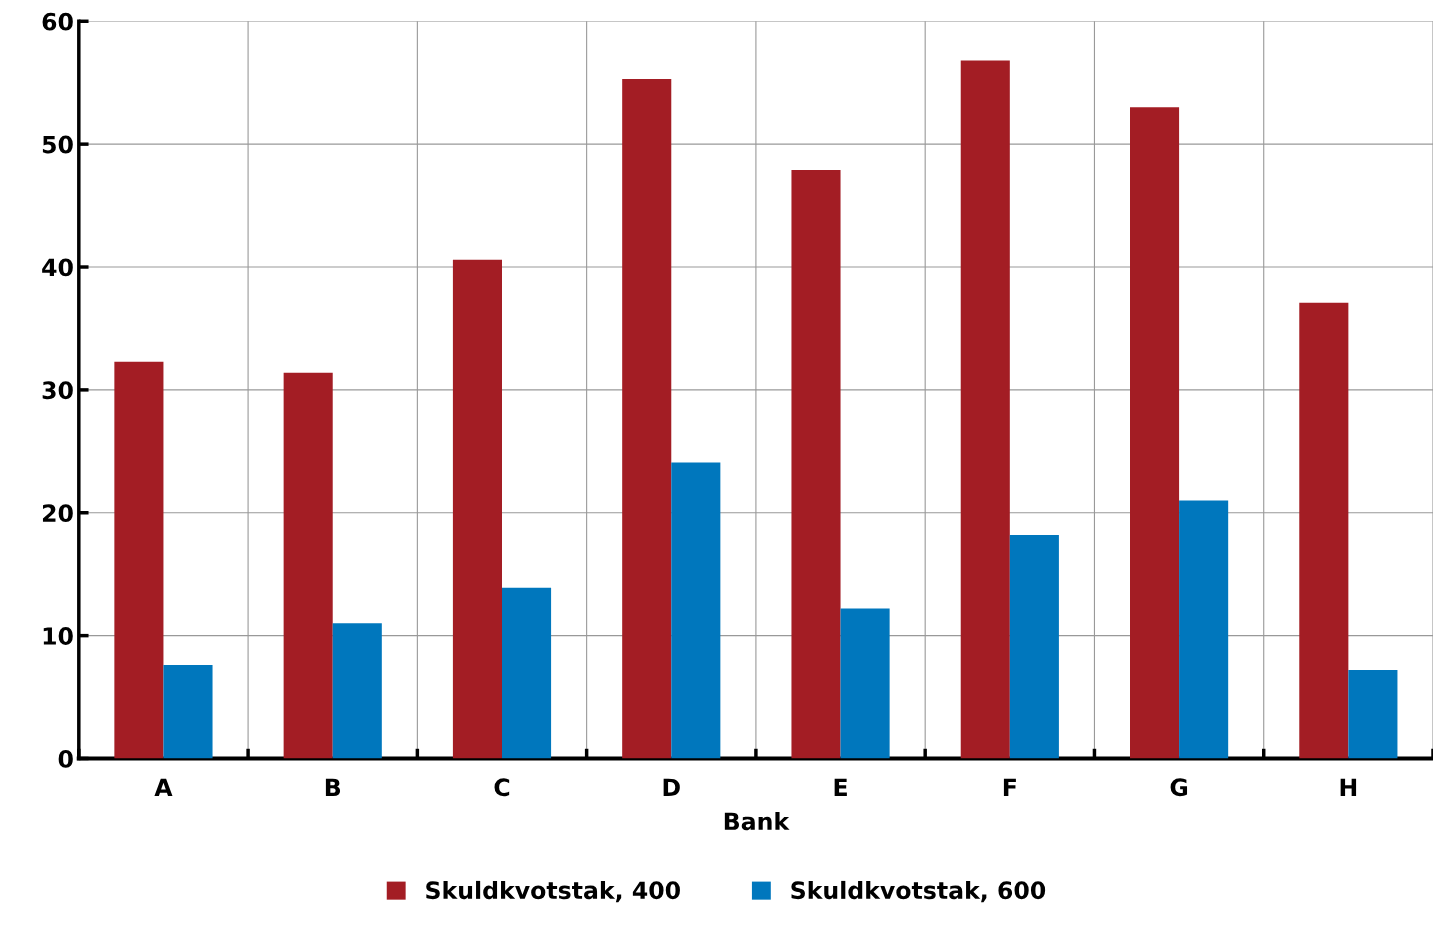 The width and height of the screenshot is (1433, 925). I want to click on x-tick-label: H, so click(1348, 787).